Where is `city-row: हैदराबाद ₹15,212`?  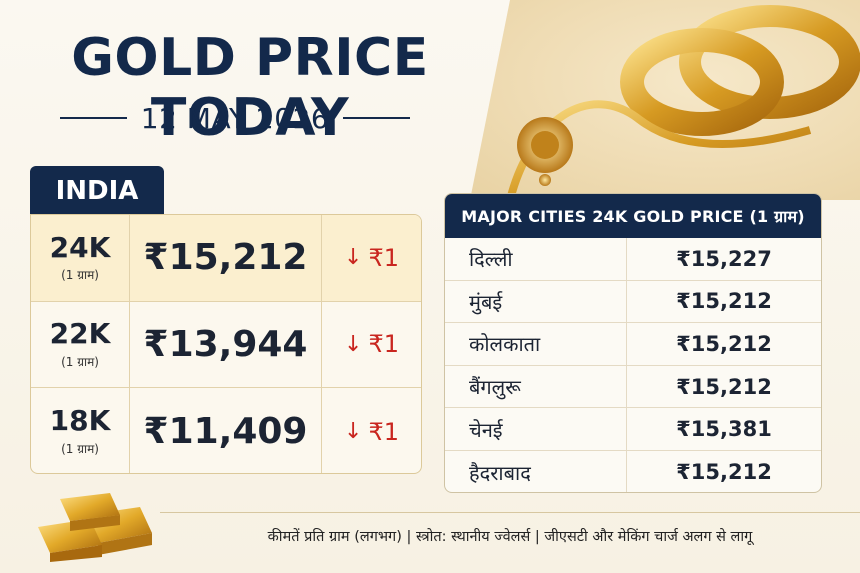 city-row: हैदराबाद ₹15,212 is located at coordinates (633, 471).